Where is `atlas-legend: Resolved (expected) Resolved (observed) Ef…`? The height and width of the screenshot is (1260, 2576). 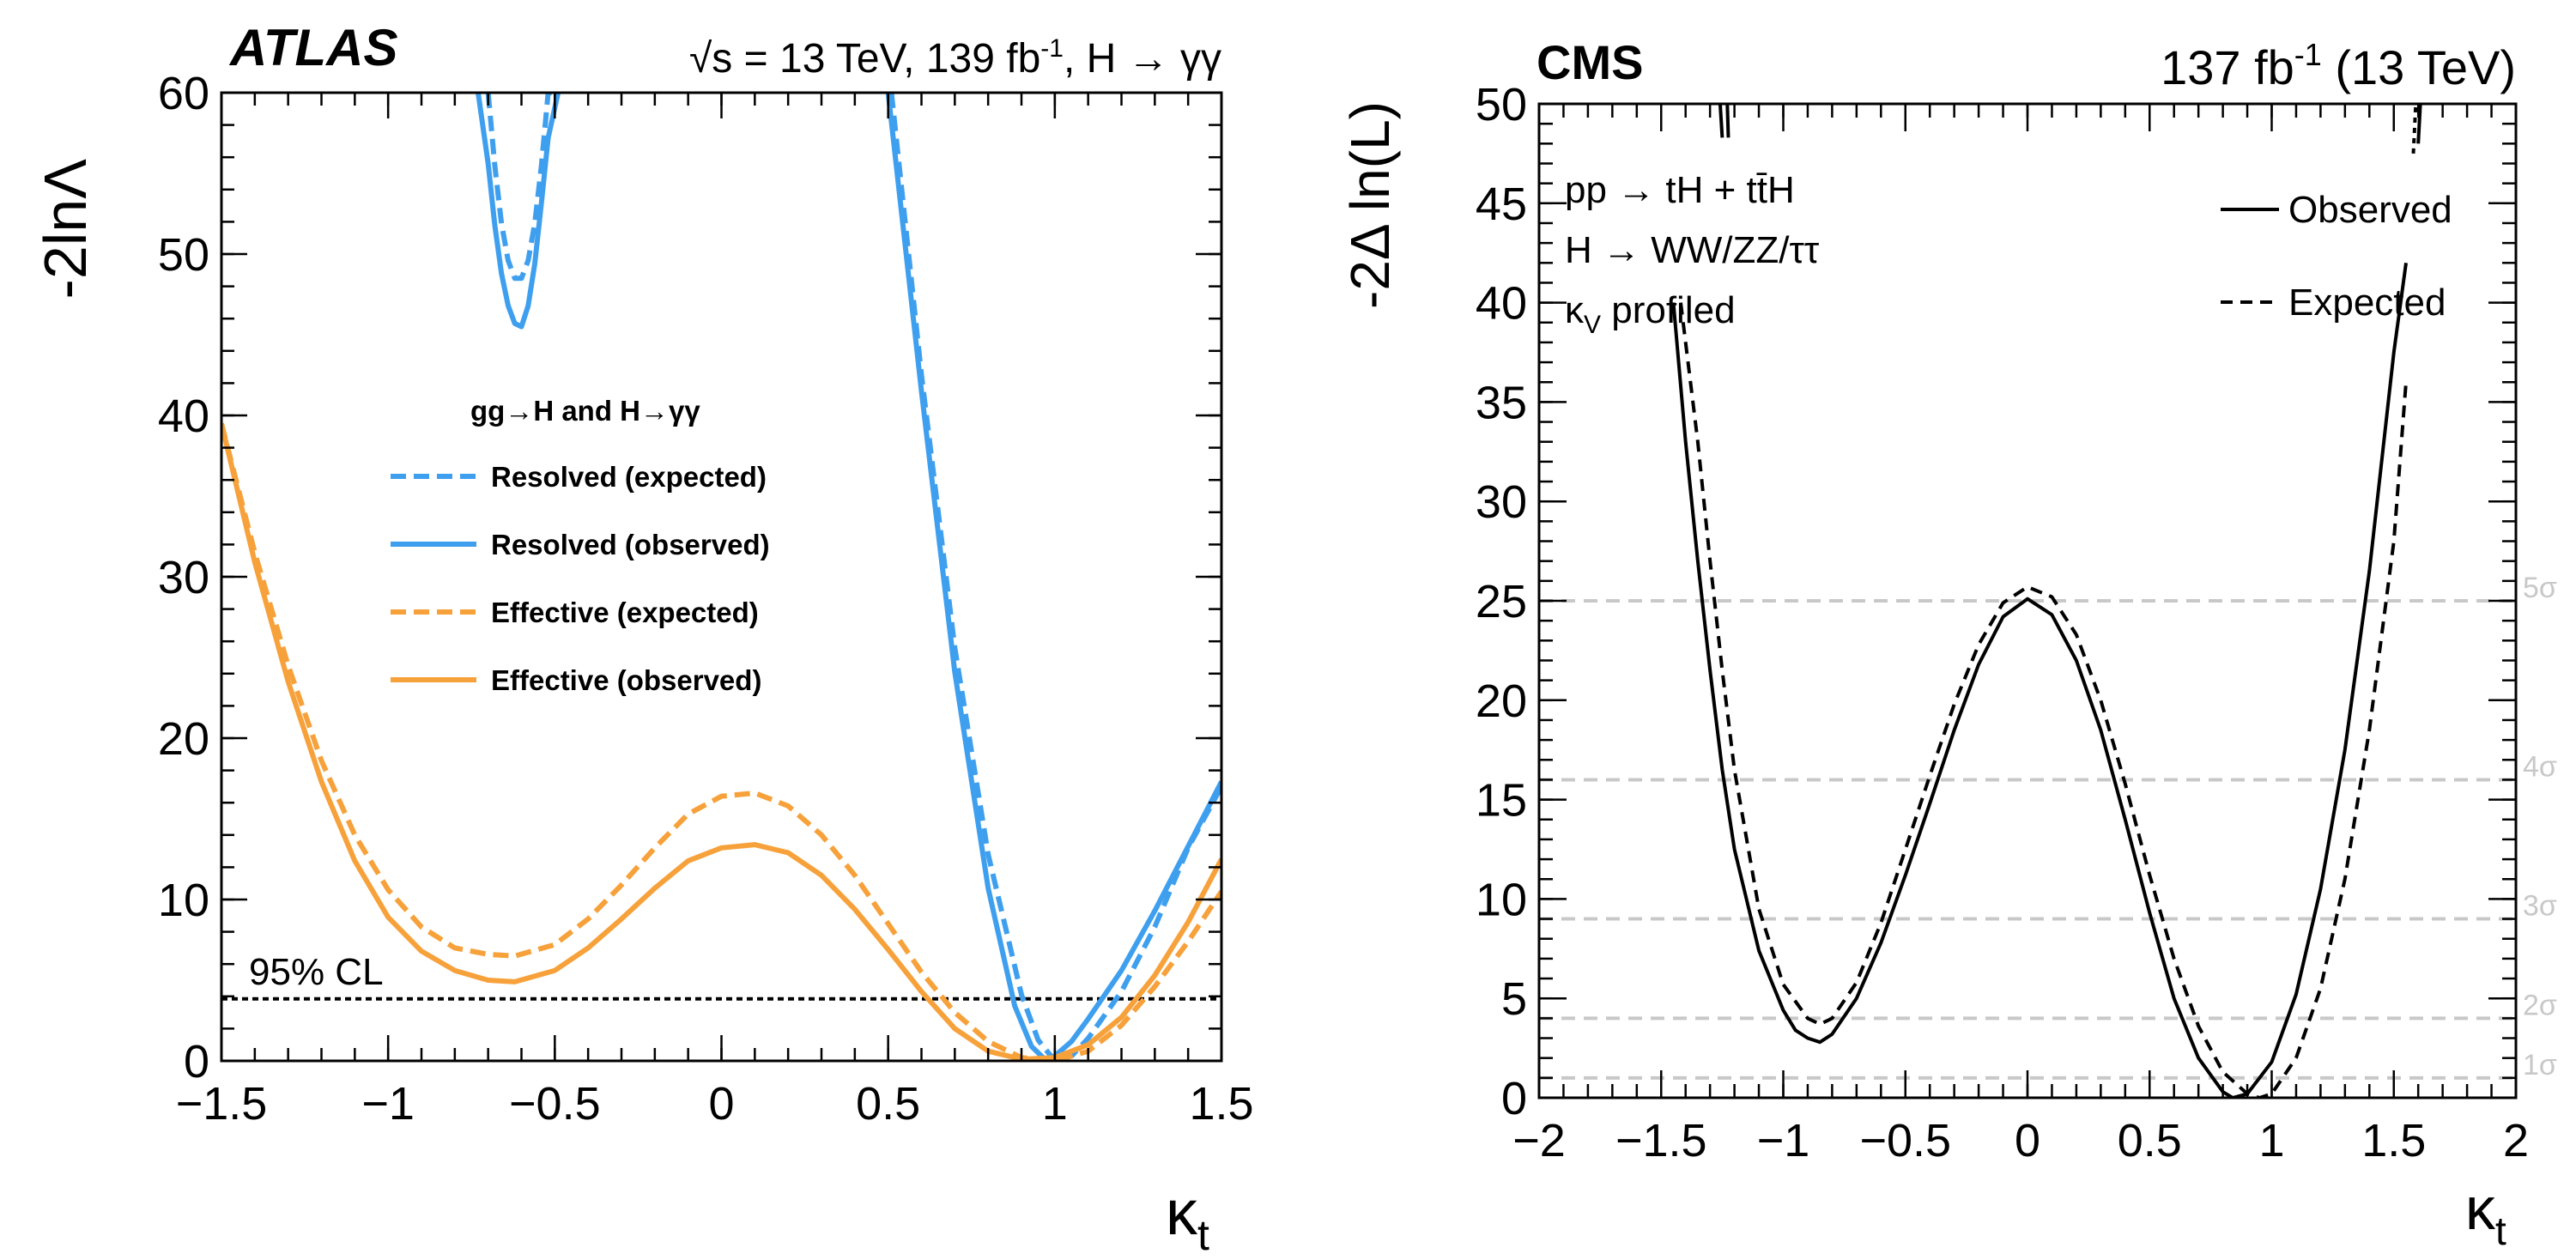
atlas-legend: Resolved (expected) Resolved (observed) Ef… is located at coordinates (580, 578).